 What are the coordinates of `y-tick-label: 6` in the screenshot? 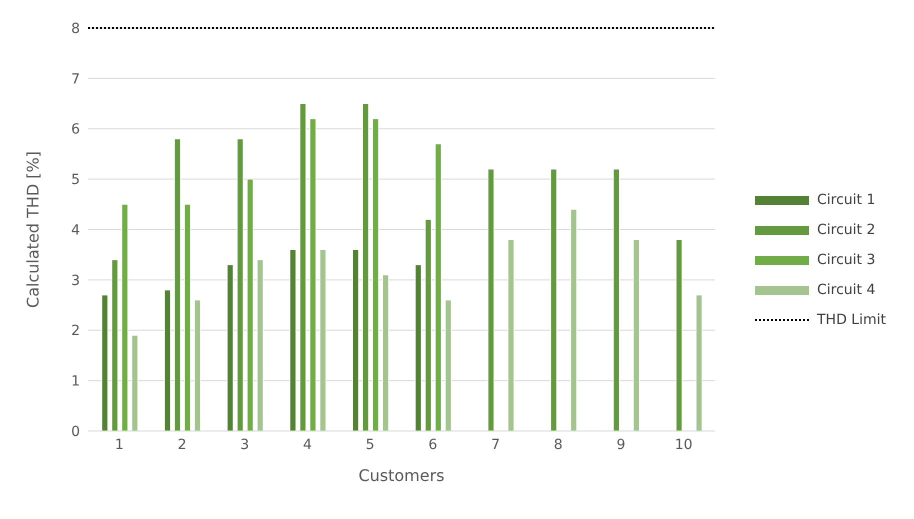 It's located at (75, 130).